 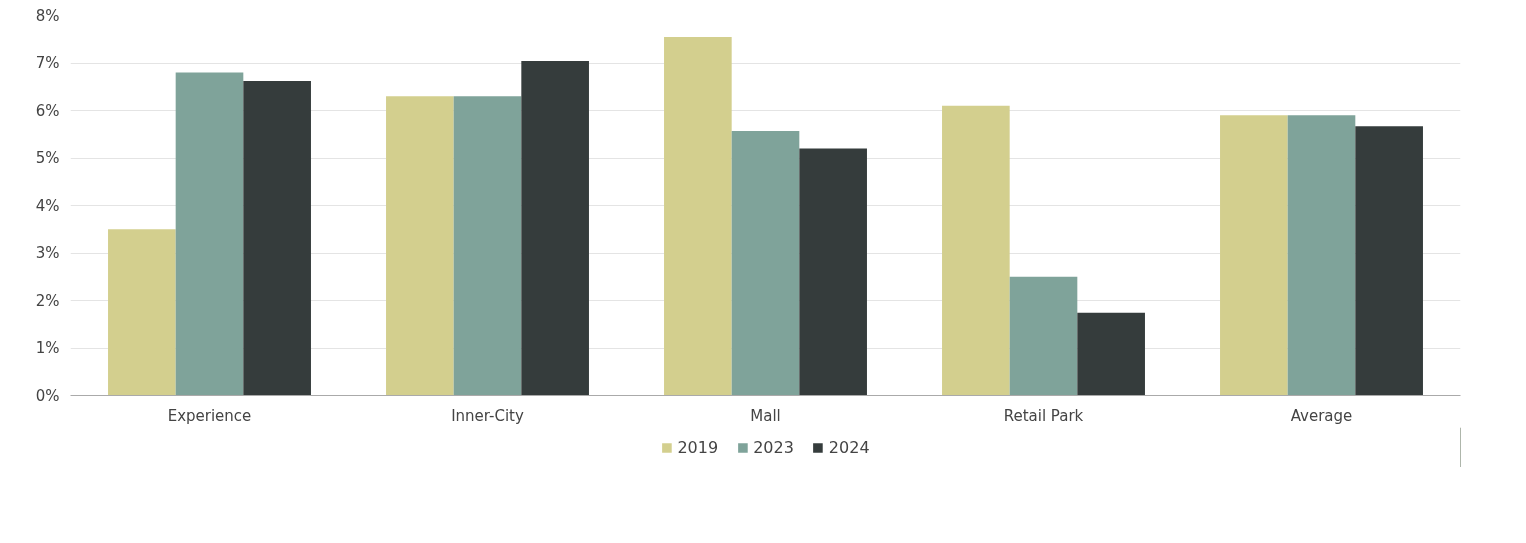 What do you see at coordinates (47, 205) in the screenshot?
I see `y-tick-label: 4%` at bounding box center [47, 205].